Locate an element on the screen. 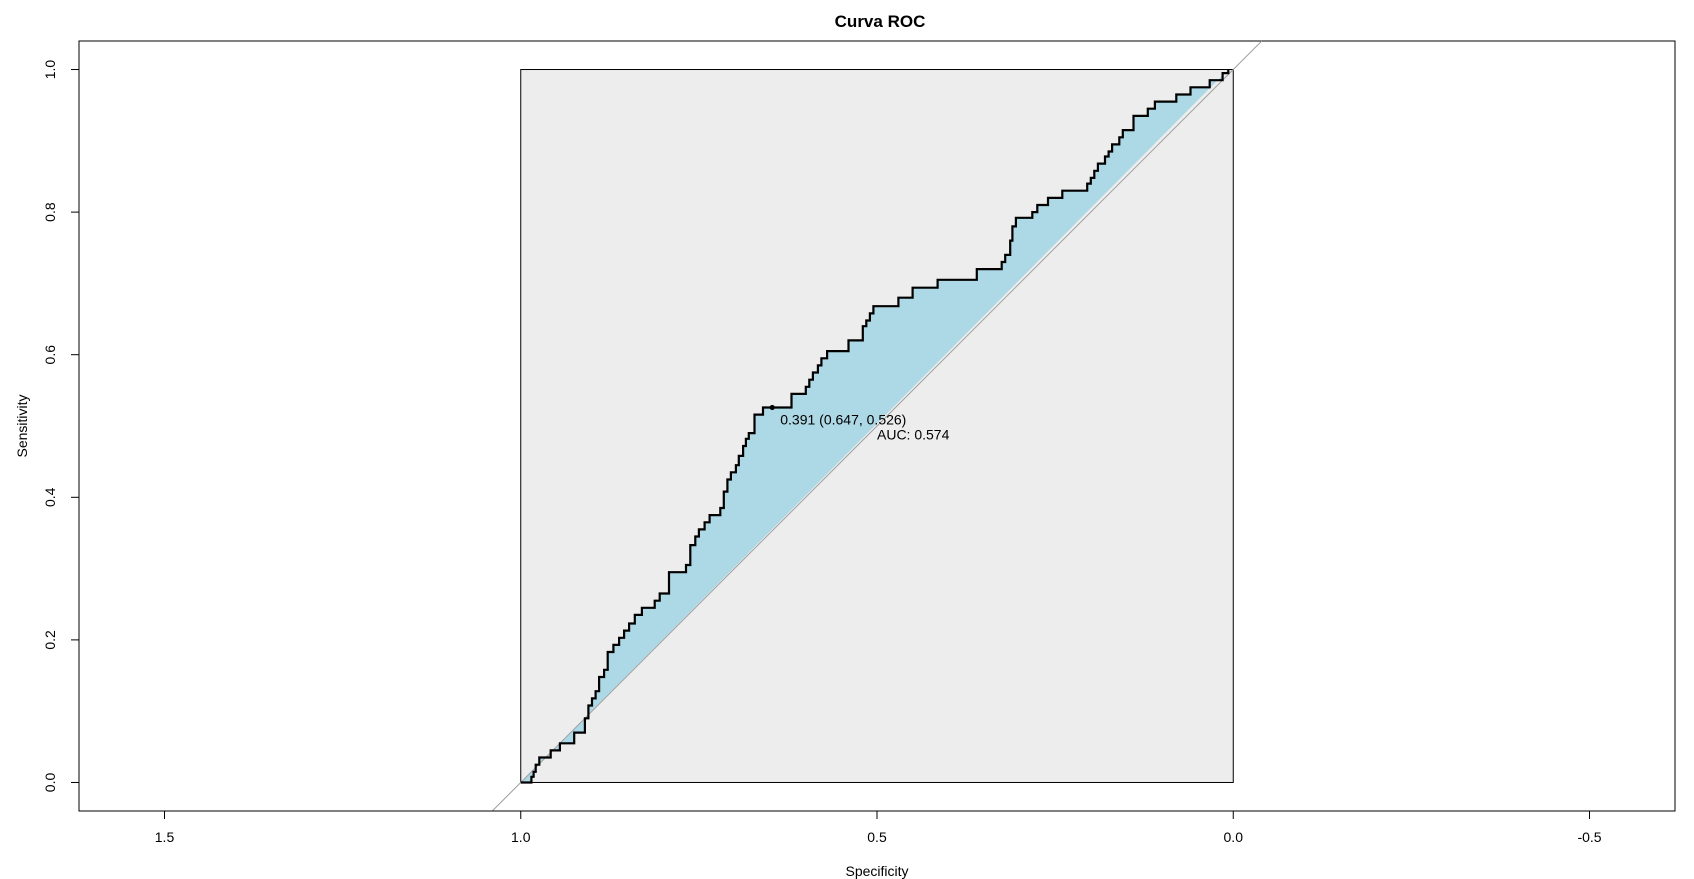  x-tick-label: 1.0 is located at coordinates (521, 837).